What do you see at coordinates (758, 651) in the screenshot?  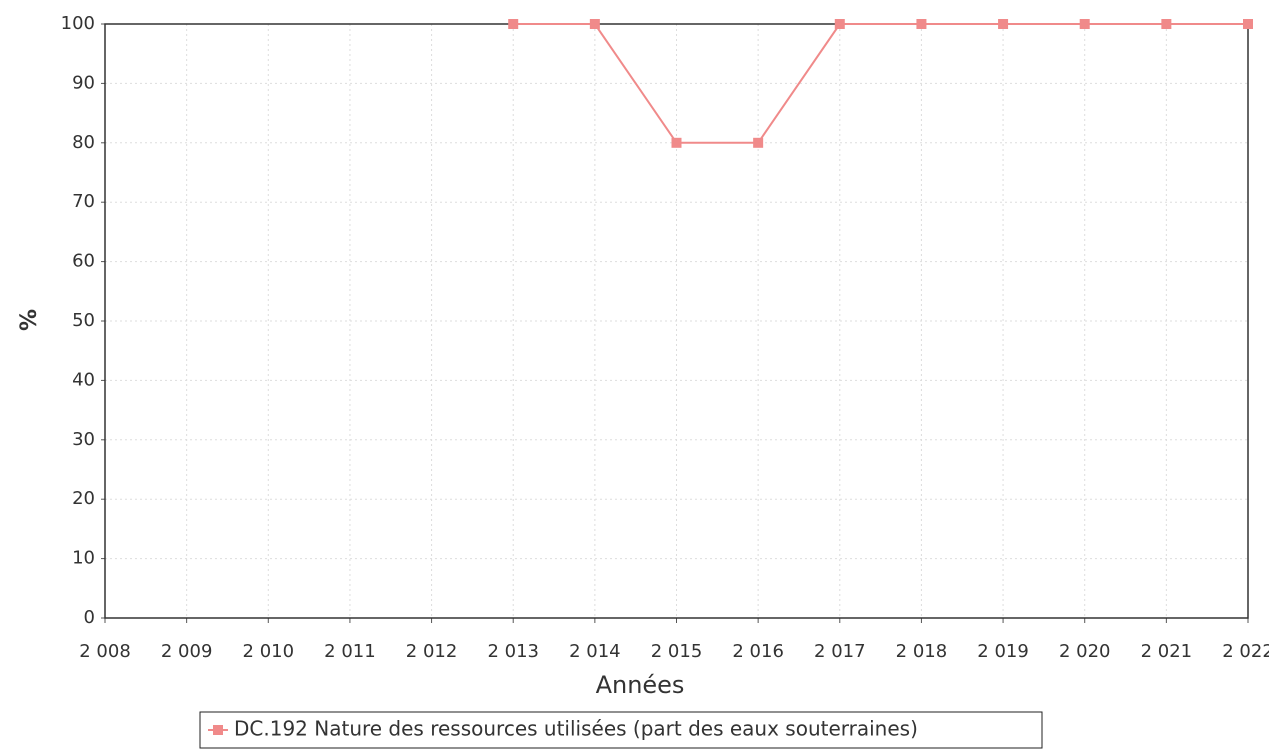 I see `x-tick-label: 2 016` at bounding box center [758, 651].